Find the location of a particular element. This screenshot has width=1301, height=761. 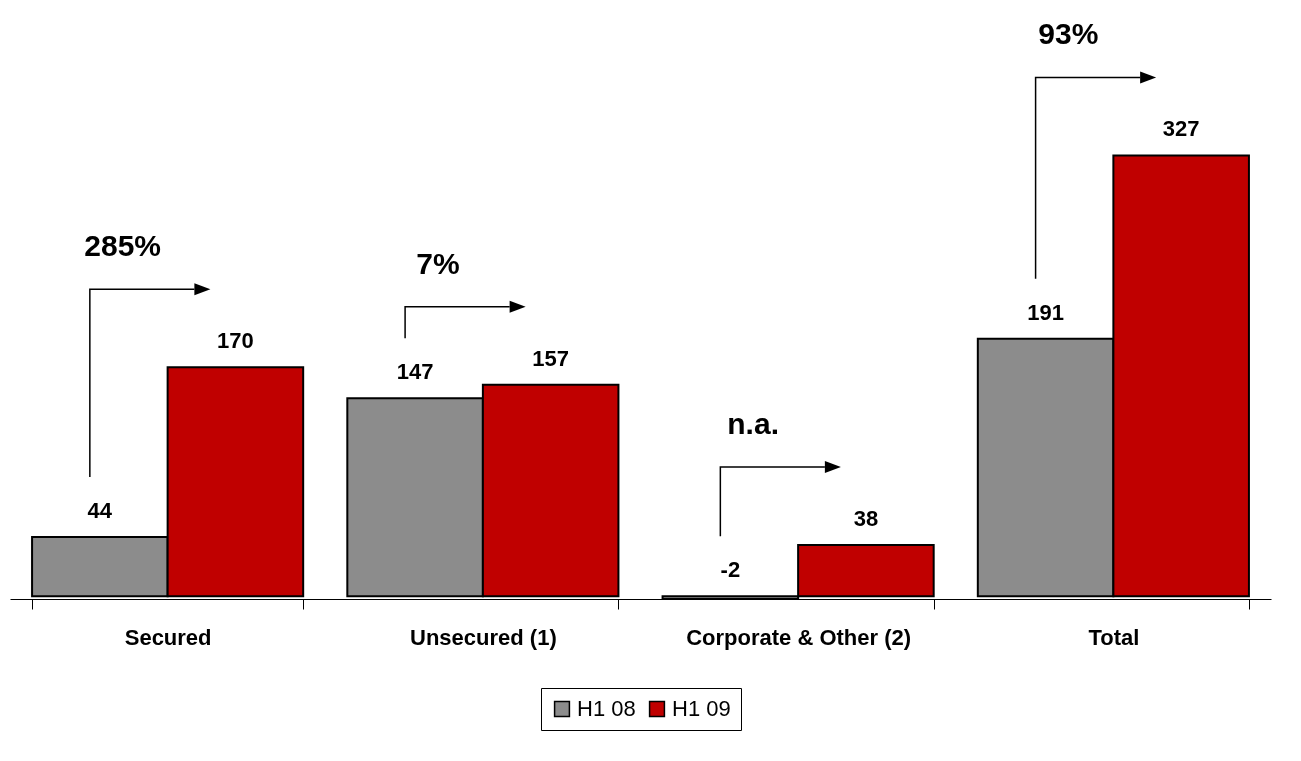

text: 93% is located at coordinates (1068, 34).